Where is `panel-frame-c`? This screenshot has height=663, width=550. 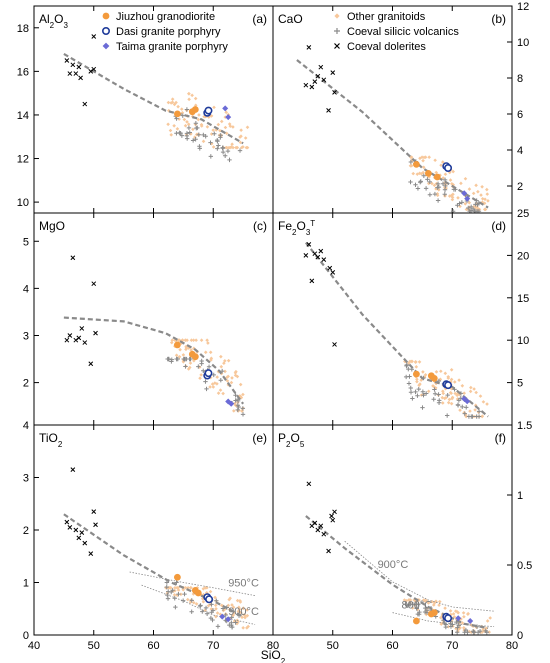 panel-frame-c is located at coordinates (153, 319).